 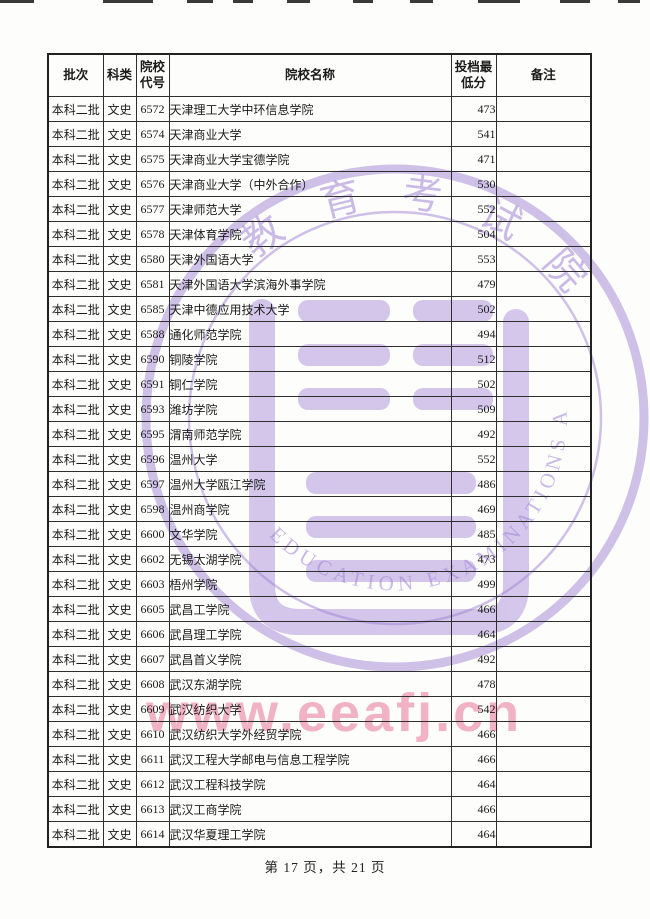 What do you see at coordinates (152, 709) in the screenshot?
I see `cell-college-code: 6609` at bounding box center [152, 709].